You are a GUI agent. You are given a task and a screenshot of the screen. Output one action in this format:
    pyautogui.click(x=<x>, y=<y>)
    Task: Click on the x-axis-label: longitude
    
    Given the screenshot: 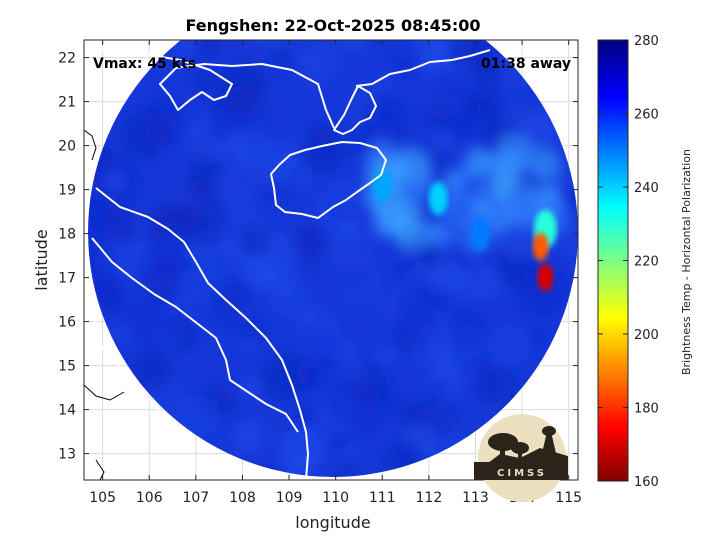 What is the action you would take?
    pyautogui.click(x=332, y=522)
    